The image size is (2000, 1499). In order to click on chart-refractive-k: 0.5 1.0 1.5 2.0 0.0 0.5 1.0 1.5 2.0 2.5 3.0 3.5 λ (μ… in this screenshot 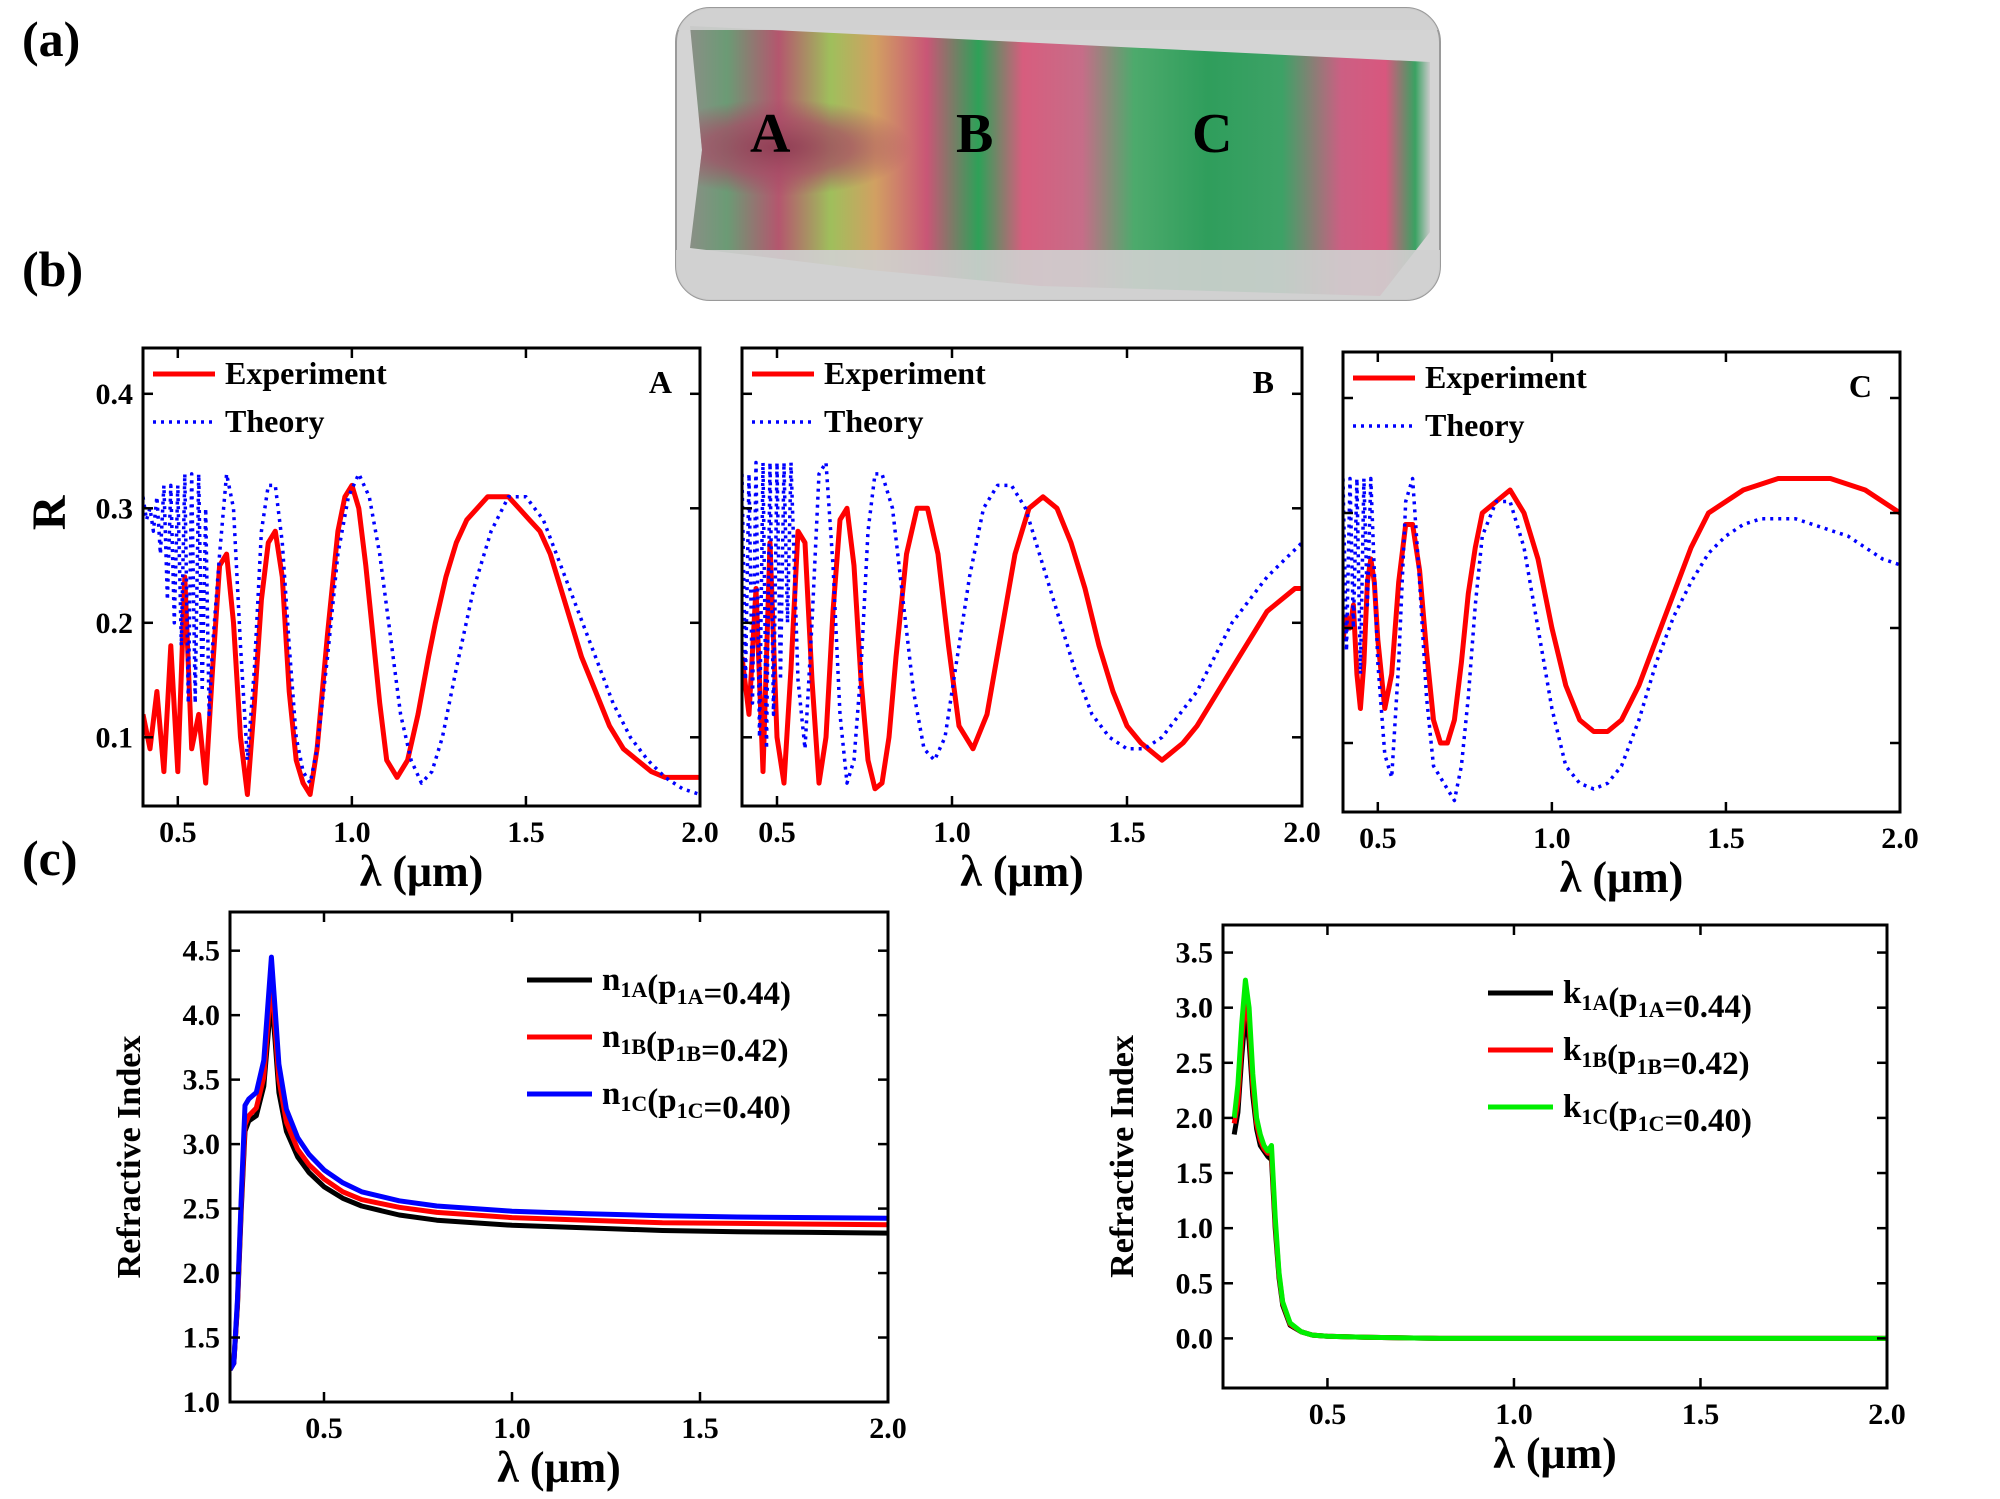, I will do `click(1505, 1200)`.